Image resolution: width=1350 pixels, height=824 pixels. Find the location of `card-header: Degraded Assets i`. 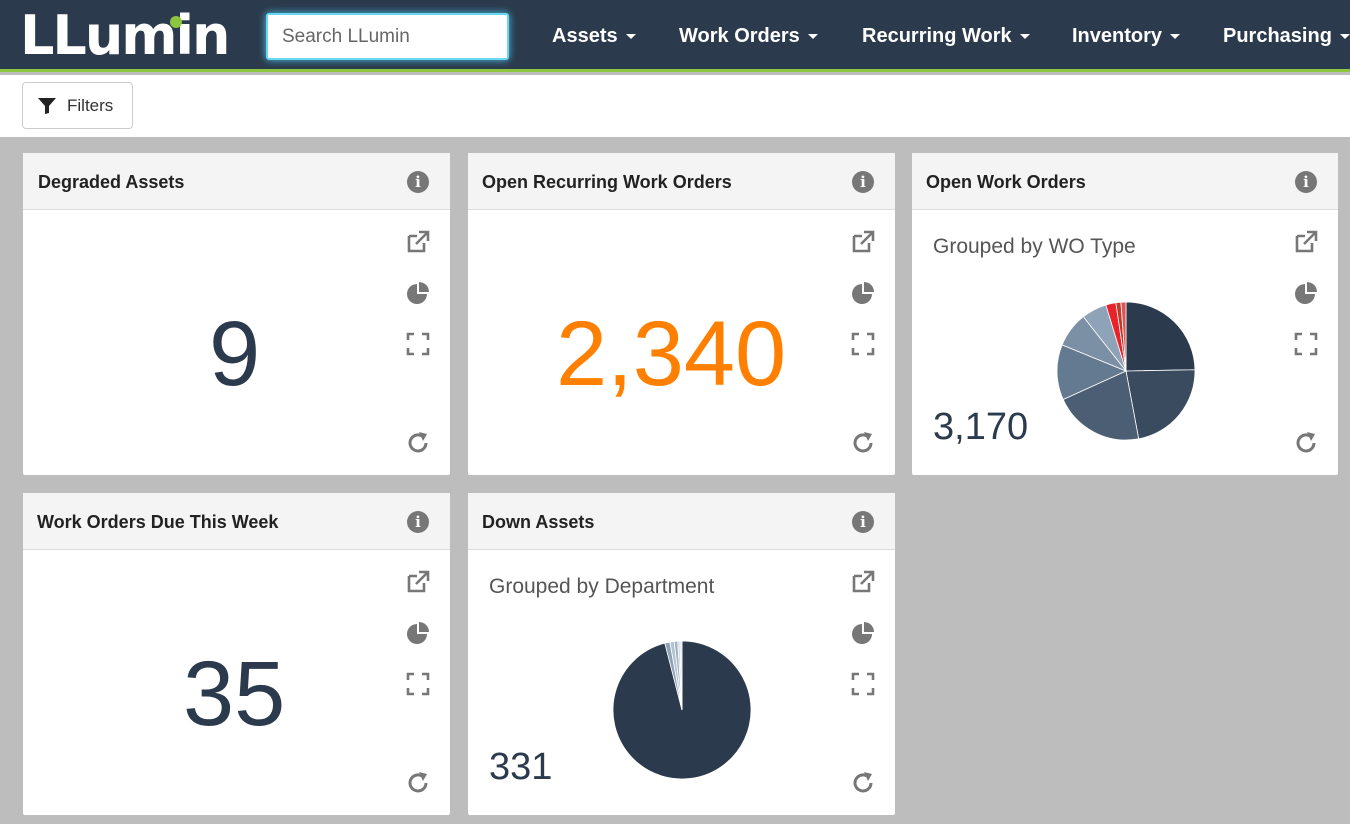

card-header: Degraded Assets i is located at coordinates (236, 181).